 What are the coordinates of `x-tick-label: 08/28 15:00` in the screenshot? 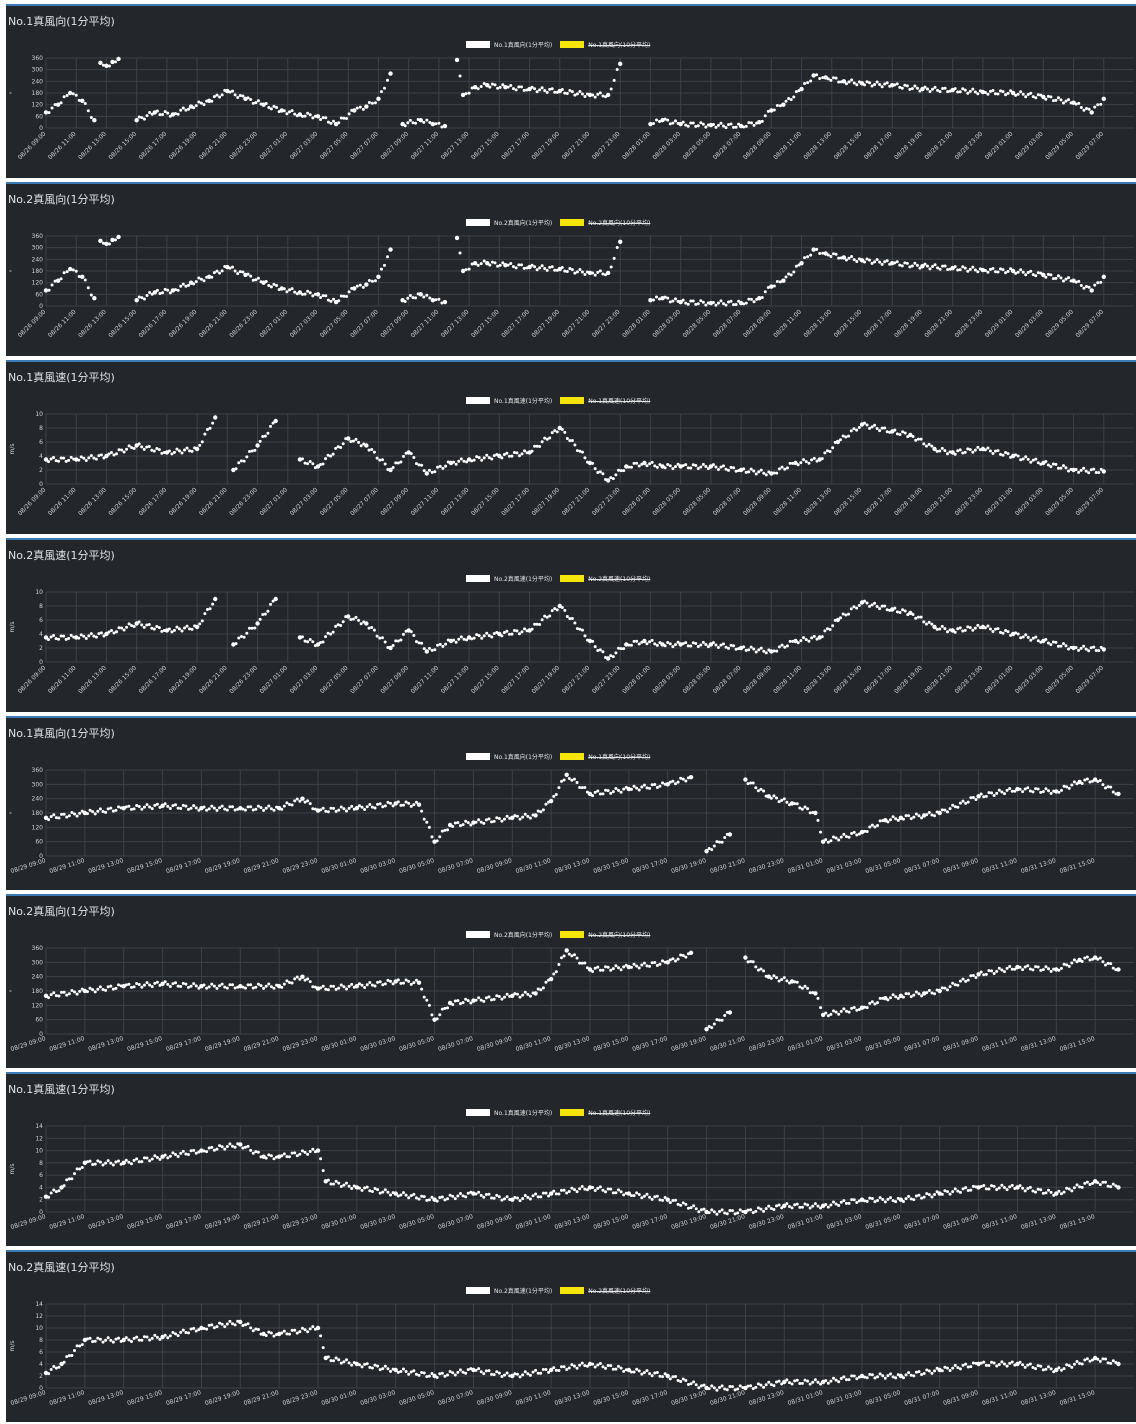 It's located at (848, 323).